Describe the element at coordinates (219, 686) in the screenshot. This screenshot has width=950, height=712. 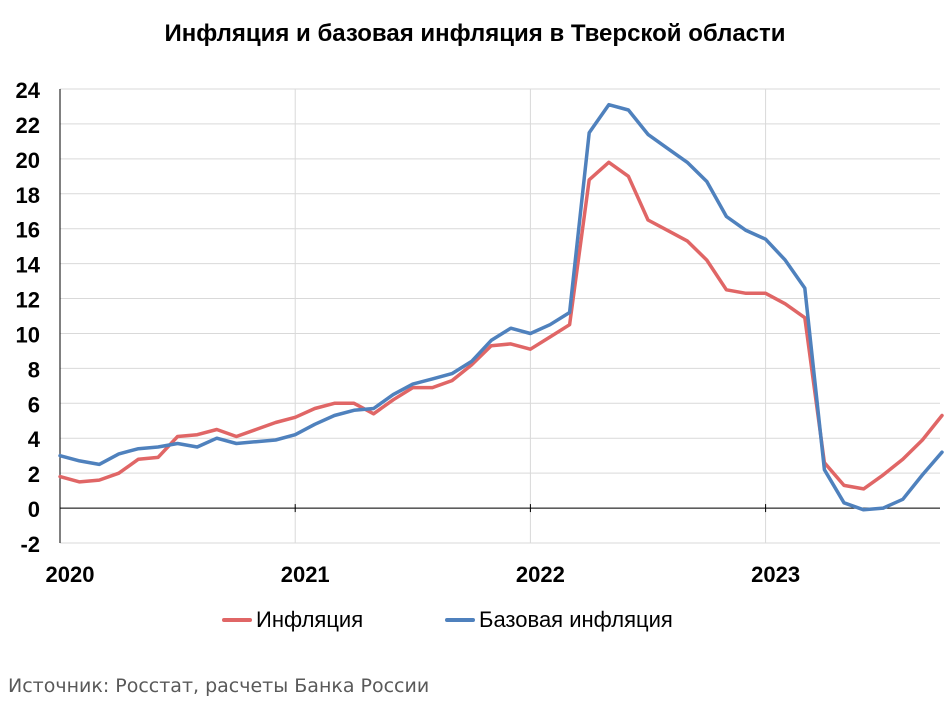
I see `source-note: Источник: Росстат, расчеты Банка России` at that location.